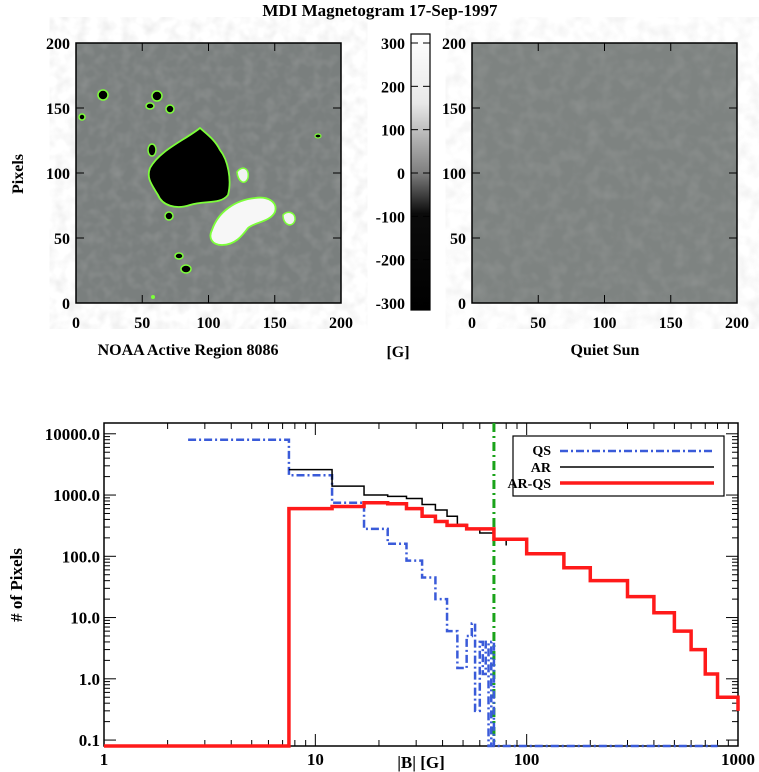 This screenshot has height=772, width=759. What do you see at coordinates (18, 174) in the screenshot?
I see `ar-ylabel: Pixels` at bounding box center [18, 174].